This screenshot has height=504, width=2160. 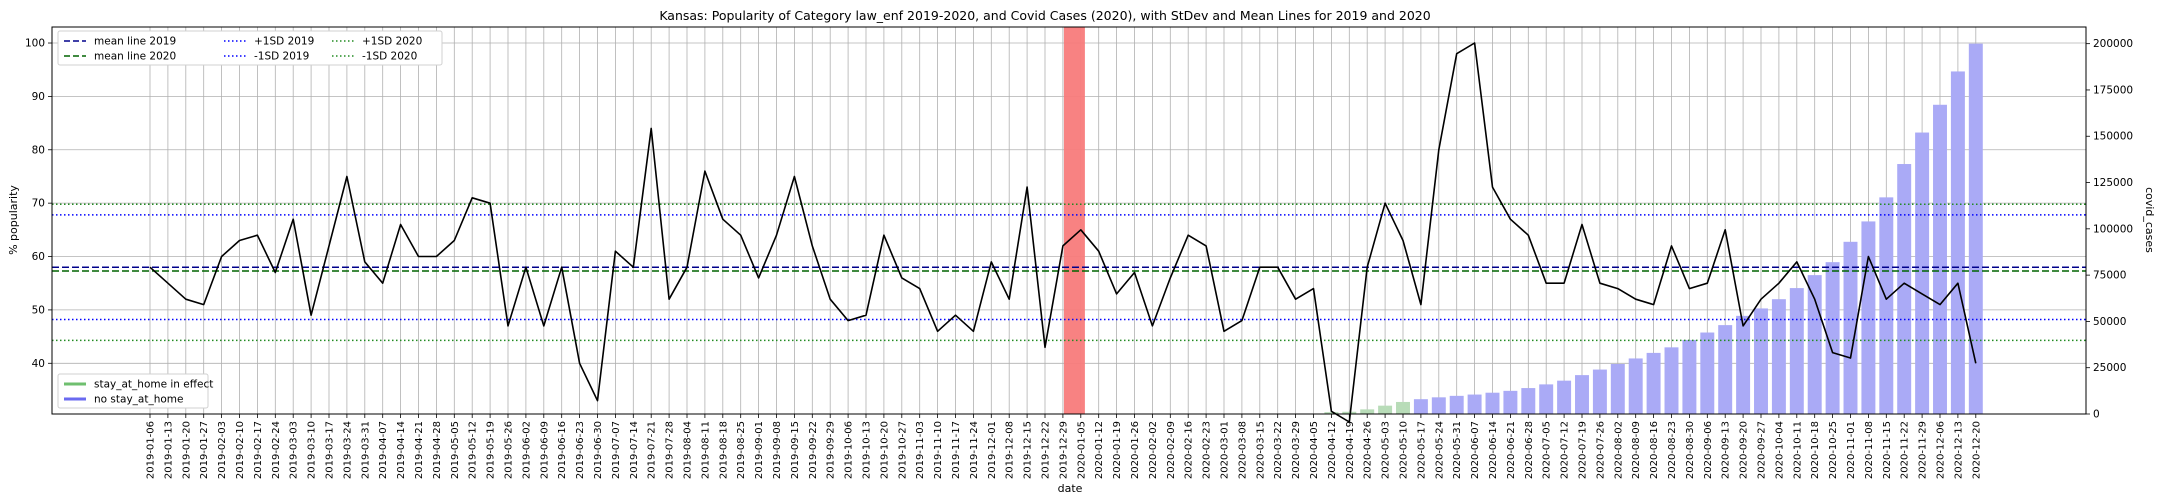 I want to click on x-tick-label: 2020-06-28, so click(x=1529, y=450).